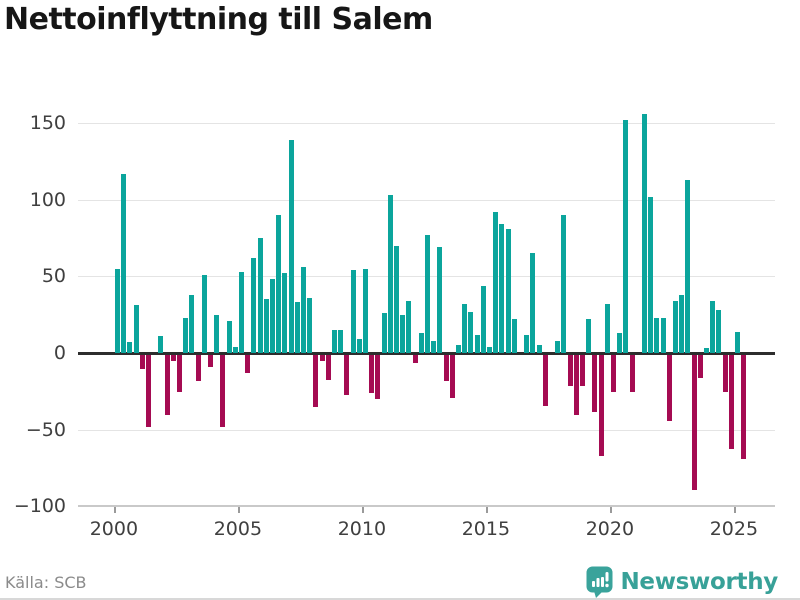 This screenshot has height=600, width=800. I want to click on y-axis-tick-label: −50, so click(45, 429).